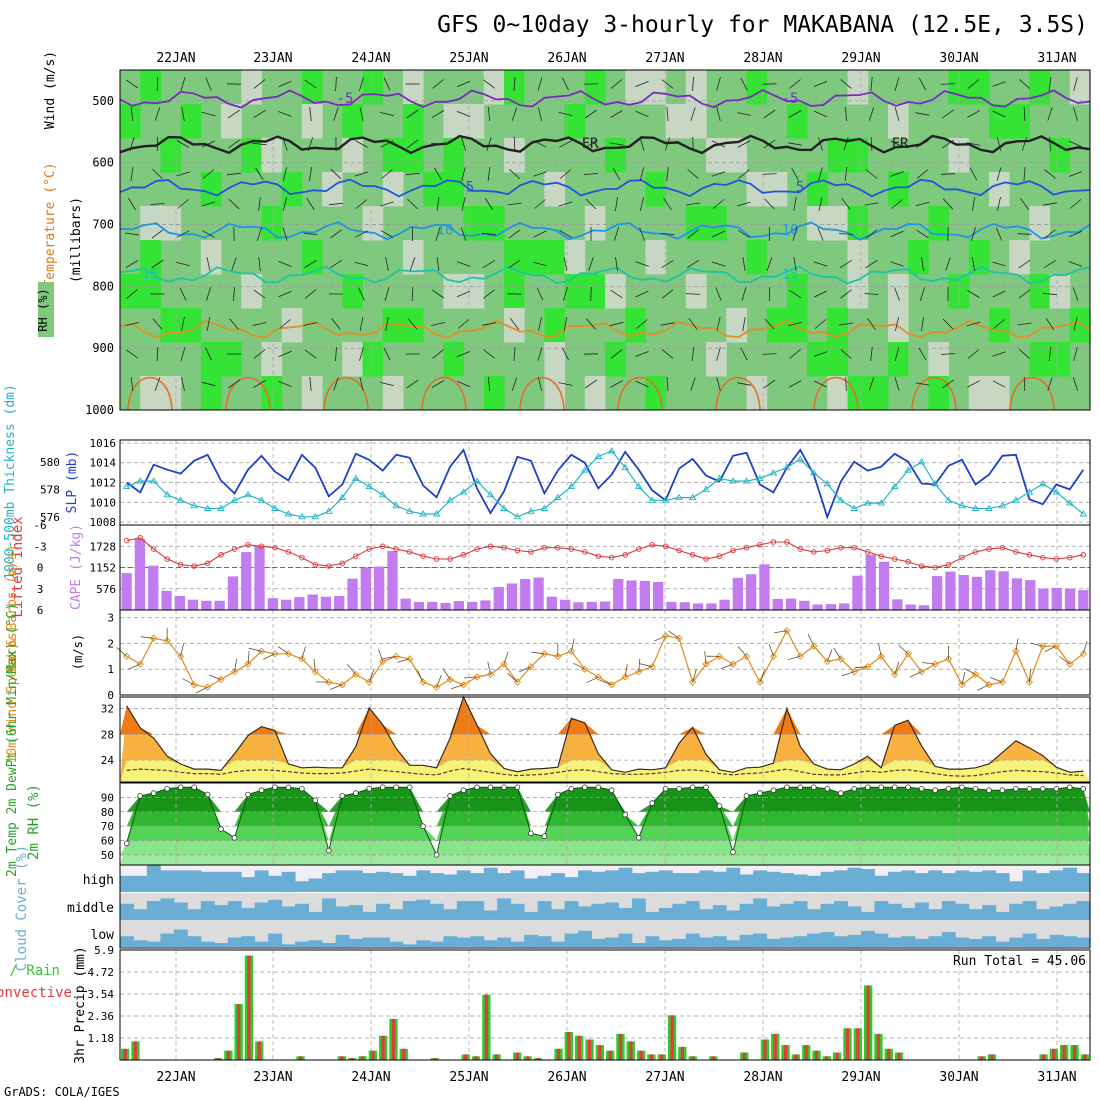 The height and width of the screenshot is (1100, 1100). I want to click on date-label-top-31JAN: 31JAN, so click(1056, 58).